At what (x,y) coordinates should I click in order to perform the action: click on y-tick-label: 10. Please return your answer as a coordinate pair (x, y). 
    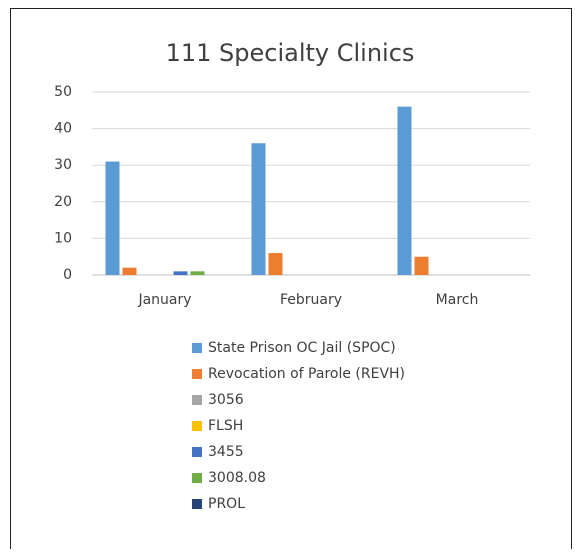
    Looking at the image, I should click on (63, 238).